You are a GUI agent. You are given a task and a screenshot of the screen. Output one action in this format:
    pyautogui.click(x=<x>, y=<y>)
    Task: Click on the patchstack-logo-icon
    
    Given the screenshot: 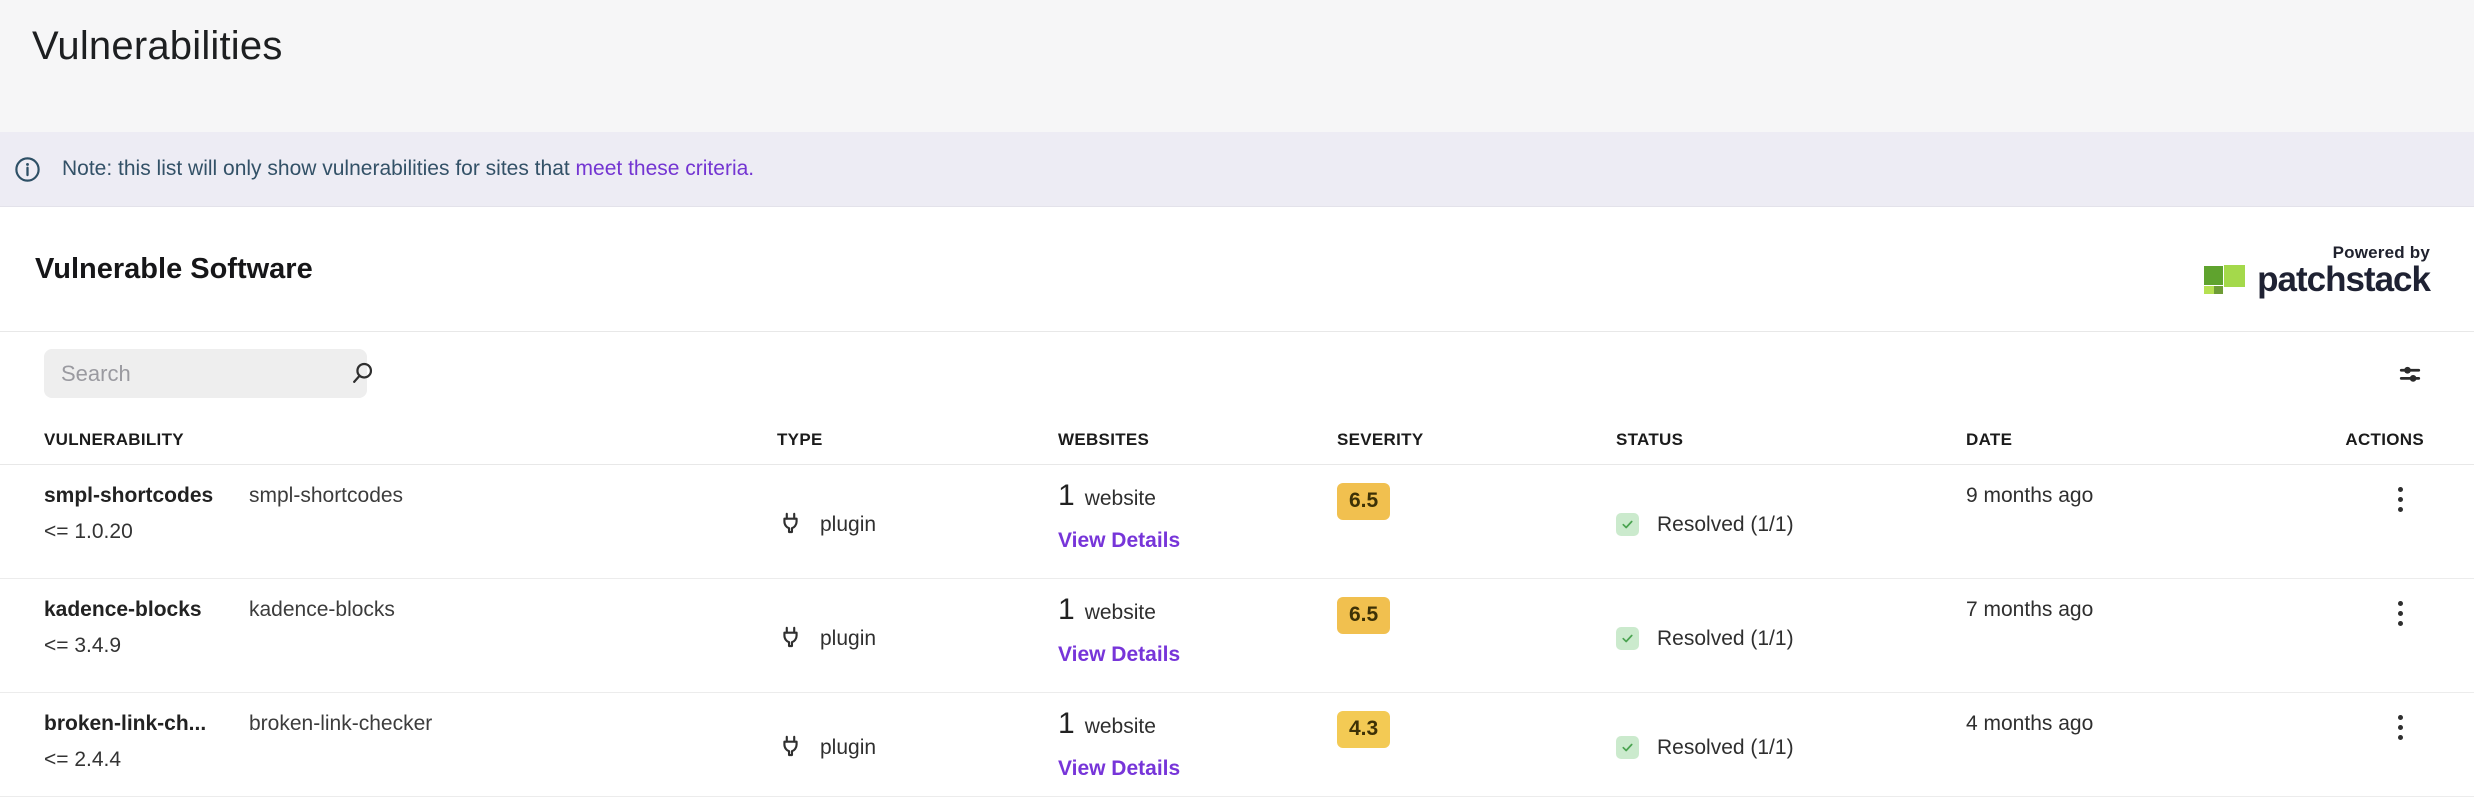 What is the action you would take?
    pyautogui.click(x=2225, y=280)
    